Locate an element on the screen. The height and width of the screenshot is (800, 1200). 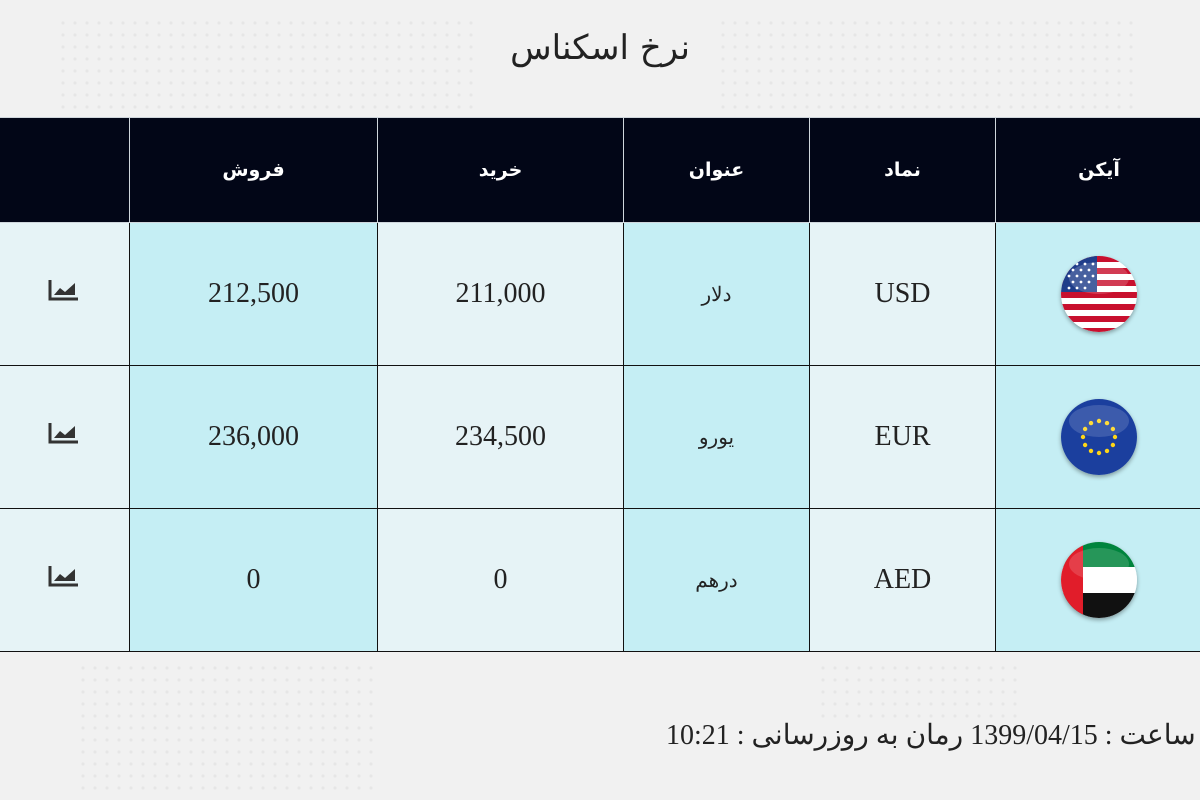
header-name: عنوان is located at coordinates (716, 170).